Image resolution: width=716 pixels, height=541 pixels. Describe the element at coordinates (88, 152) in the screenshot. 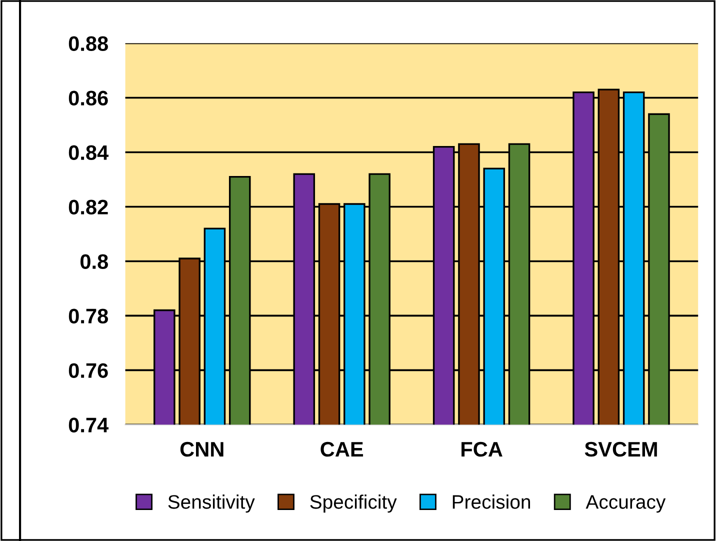

I see `y-tick-label: 0.84` at that location.